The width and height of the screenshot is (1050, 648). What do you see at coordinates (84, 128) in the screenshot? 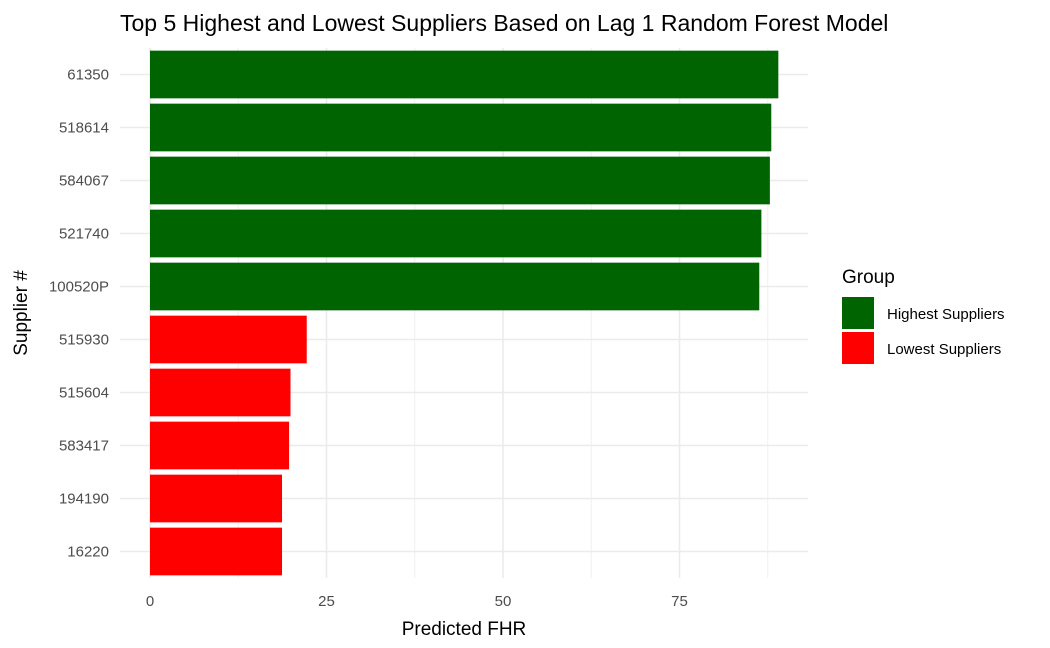
I see `y-tick-label: 518614` at bounding box center [84, 128].